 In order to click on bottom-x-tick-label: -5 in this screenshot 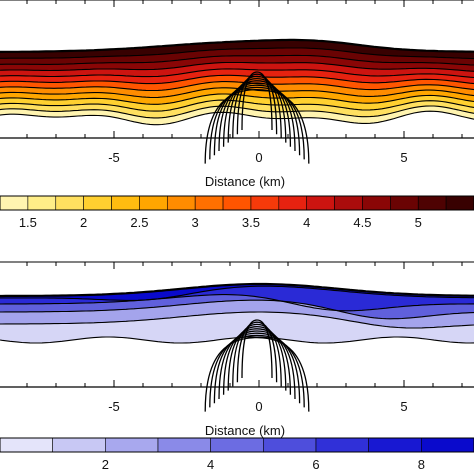, I will do `click(114, 406)`.